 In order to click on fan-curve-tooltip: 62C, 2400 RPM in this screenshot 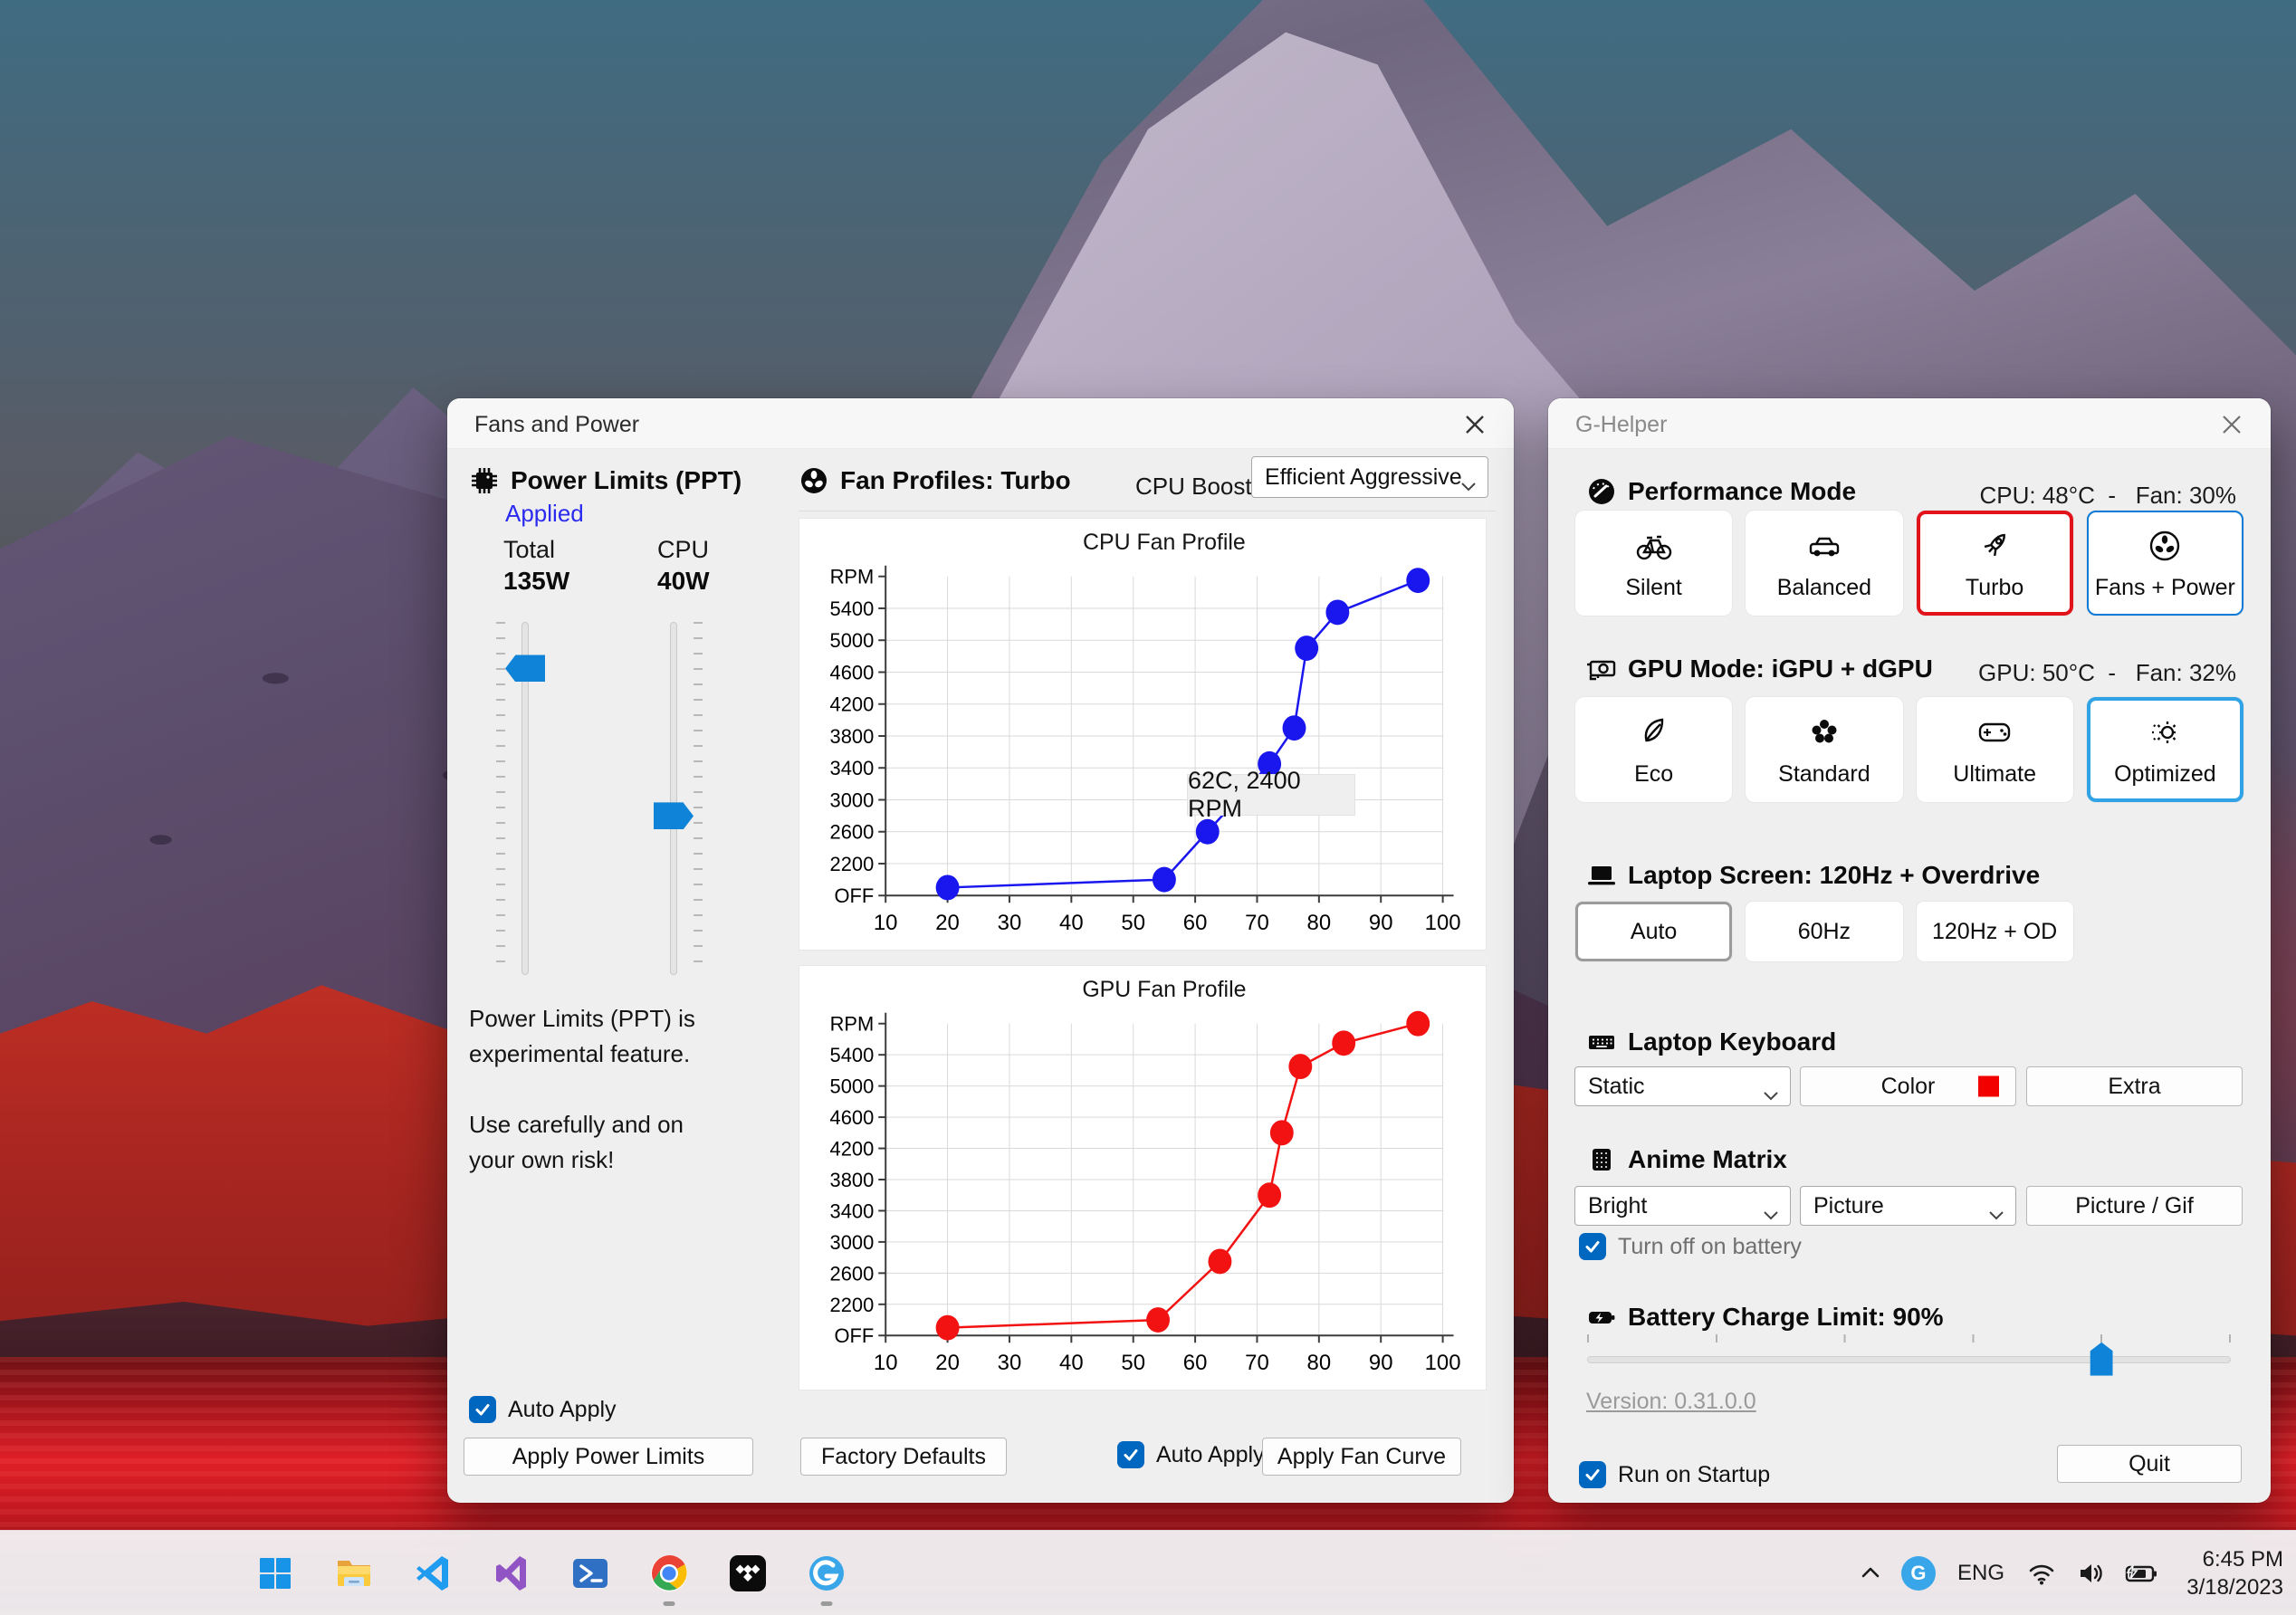, I will do `click(1271, 794)`.